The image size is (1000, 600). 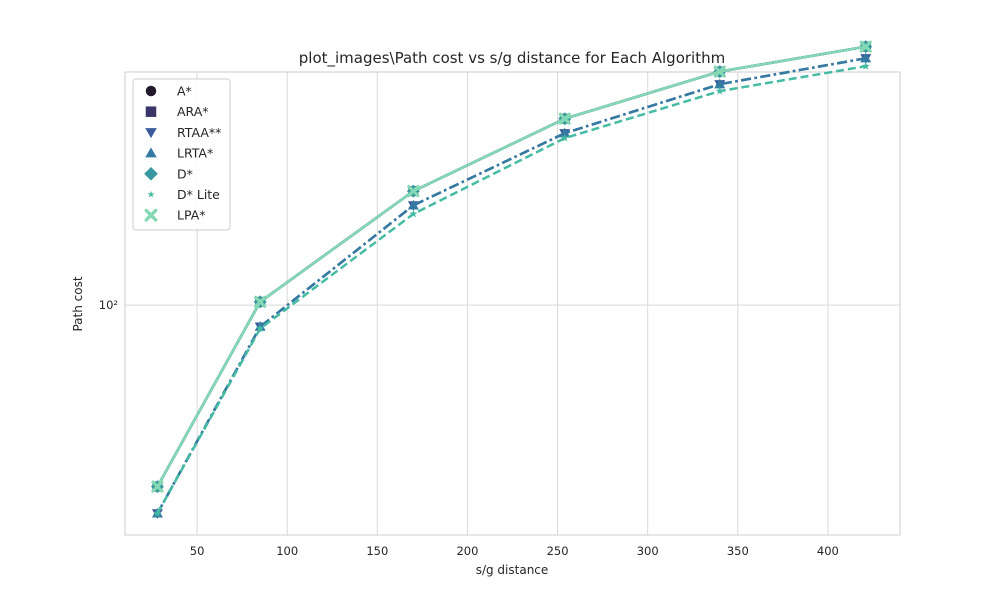 I want to click on legend-label: RTAA**, so click(x=199, y=132).